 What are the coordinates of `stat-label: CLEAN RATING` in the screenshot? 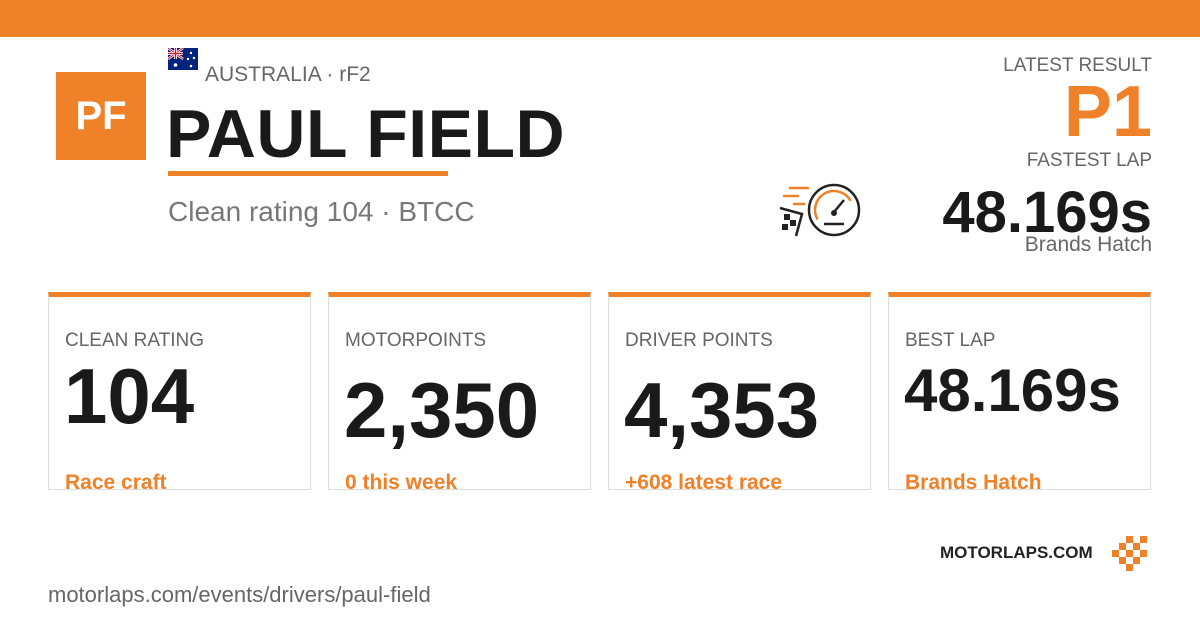 It's located at (135, 340).